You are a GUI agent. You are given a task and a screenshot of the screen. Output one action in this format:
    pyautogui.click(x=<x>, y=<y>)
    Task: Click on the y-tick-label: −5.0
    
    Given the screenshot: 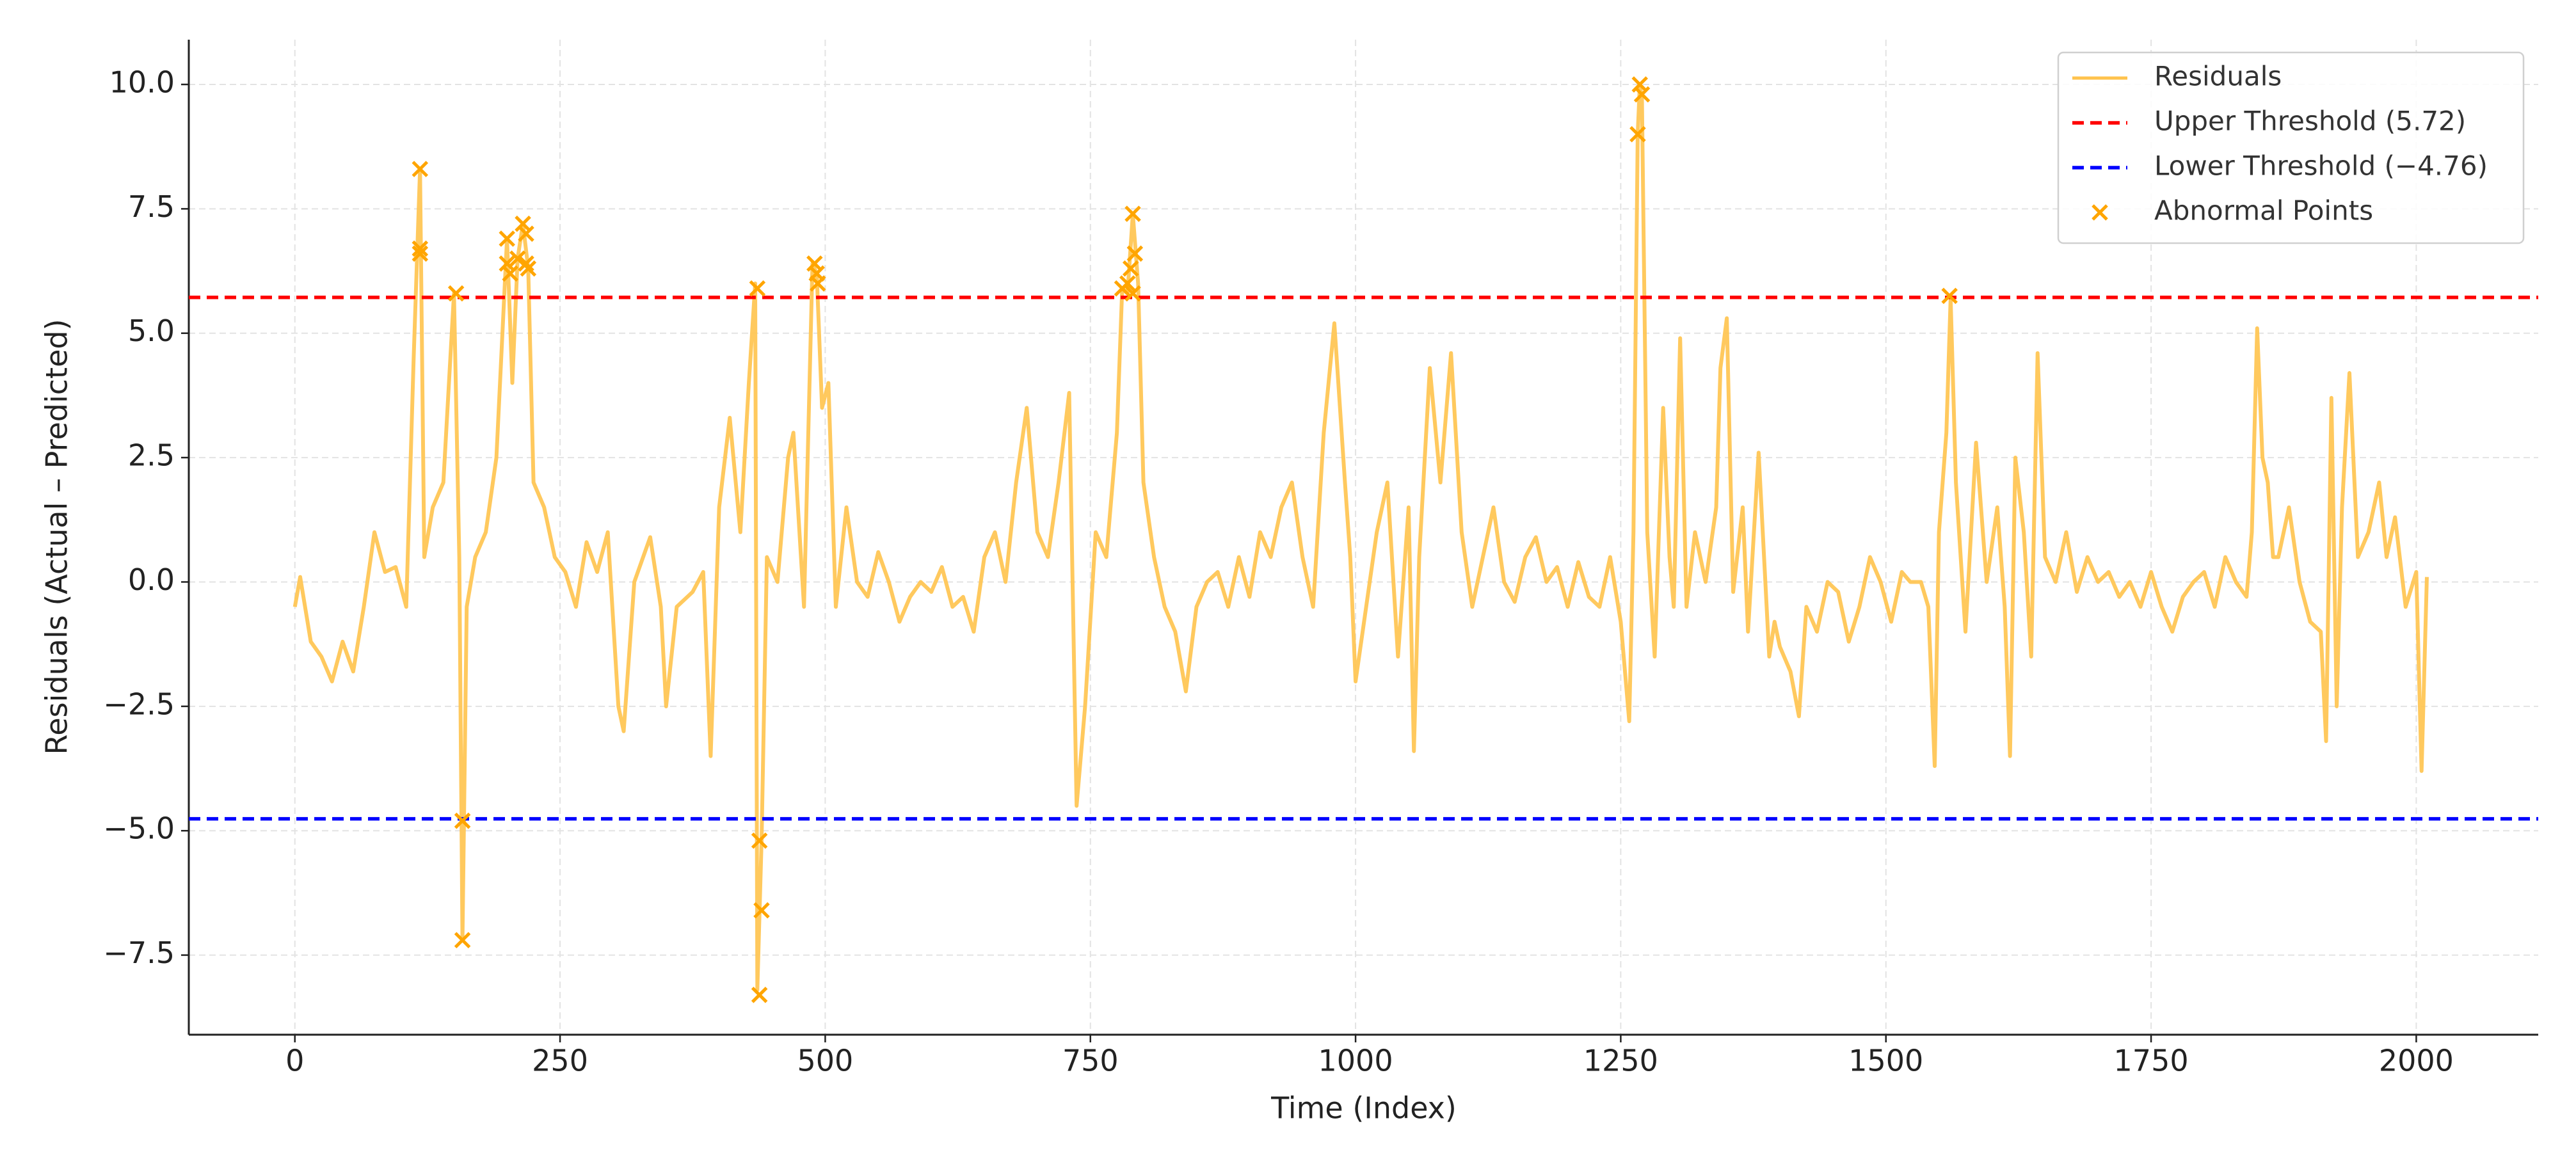 What is the action you would take?
    pyautogui.click(x=139, y=828)
    